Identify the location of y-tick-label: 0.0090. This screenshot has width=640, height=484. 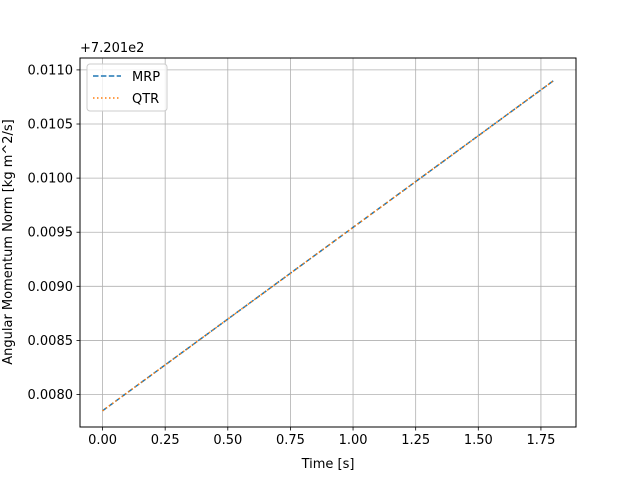
(51, 287).